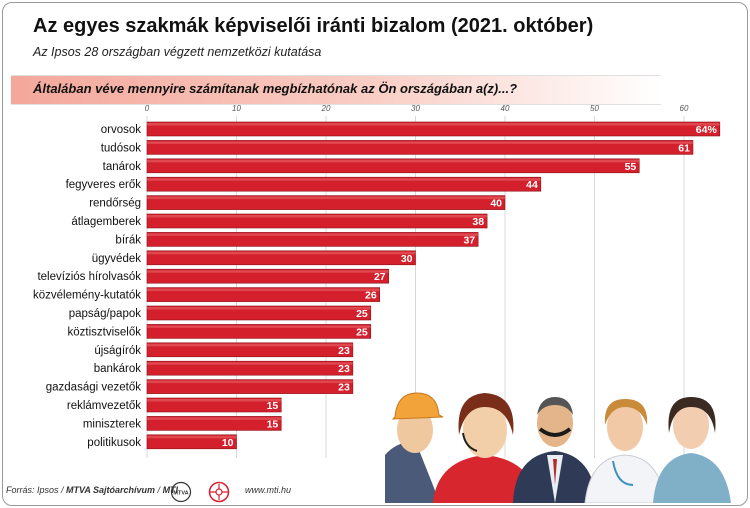  What do you see at coordinates (121, 148) in the screenshot?
I see `category-label: tudósok` at bounding box center [121, 148].